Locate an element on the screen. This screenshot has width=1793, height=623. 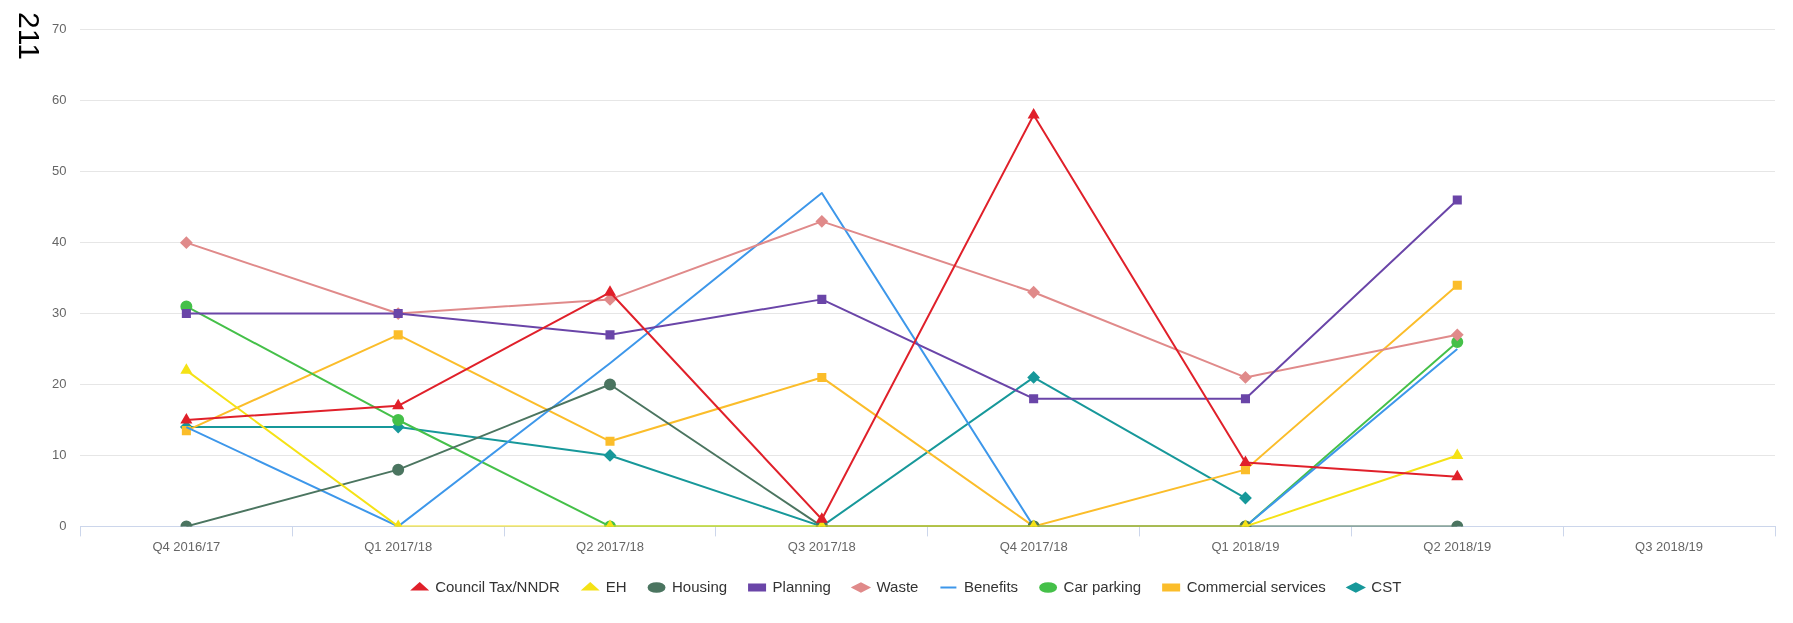
legend-label: Car parking is located at coordinates (1102, 586).